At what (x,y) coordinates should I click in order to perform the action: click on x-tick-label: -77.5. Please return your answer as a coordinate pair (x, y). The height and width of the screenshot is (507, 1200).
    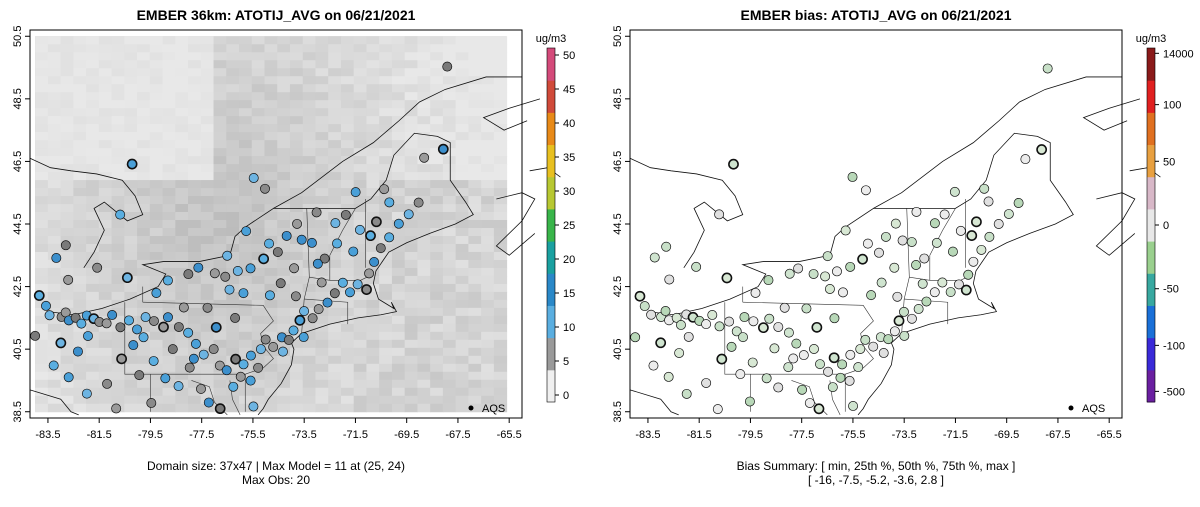
    Looking at the image, I should click on (801, 435).